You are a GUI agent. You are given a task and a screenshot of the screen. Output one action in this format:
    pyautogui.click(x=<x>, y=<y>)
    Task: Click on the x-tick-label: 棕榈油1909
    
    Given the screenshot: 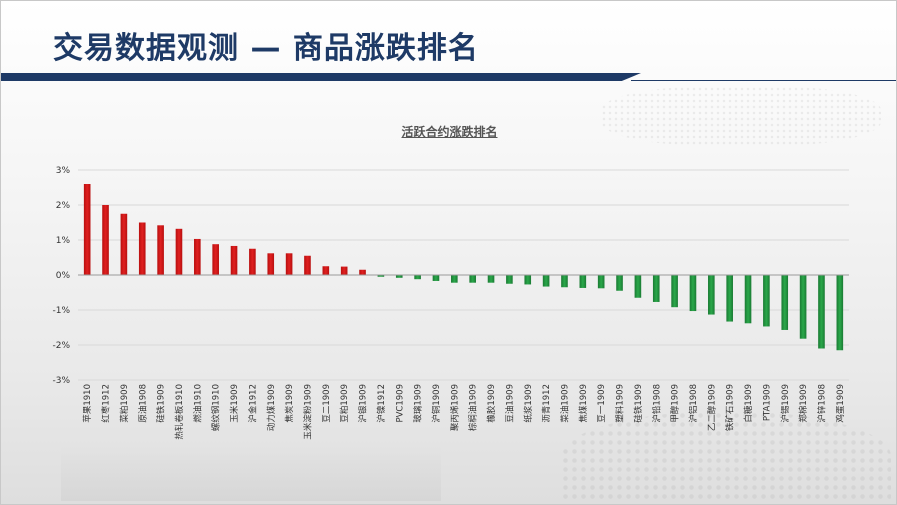 What is the action you would take?
    pyautogui.click(x=473, y=407)
    